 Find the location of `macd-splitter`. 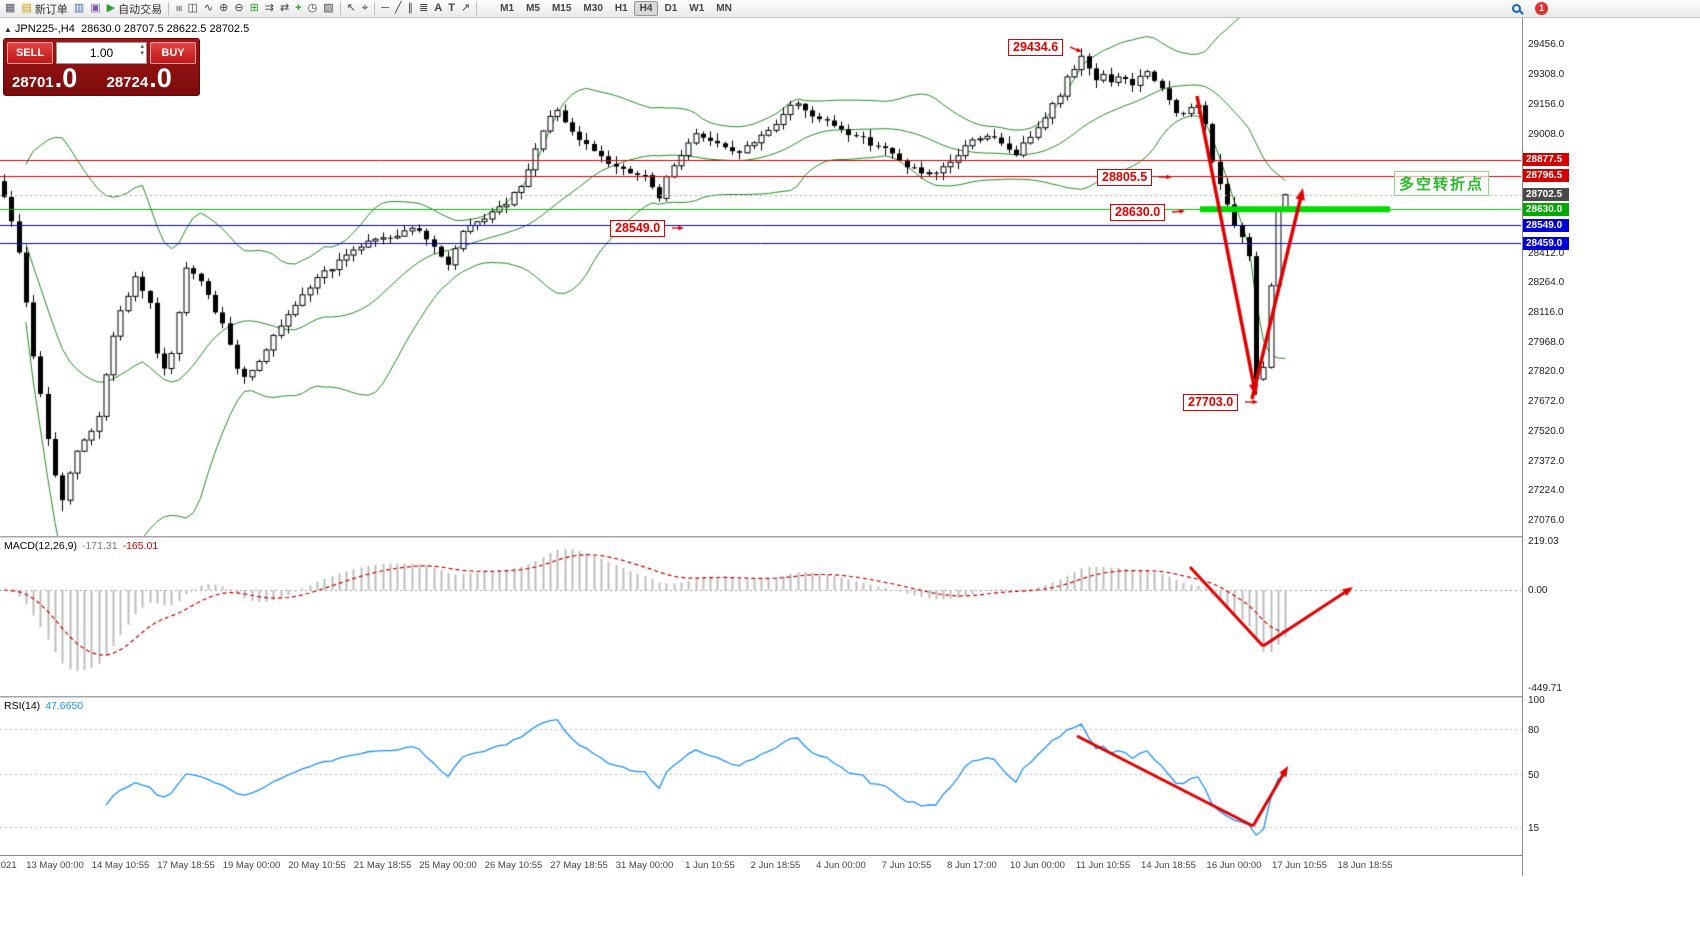

macd-splitter is located at coordinates (761, 537).